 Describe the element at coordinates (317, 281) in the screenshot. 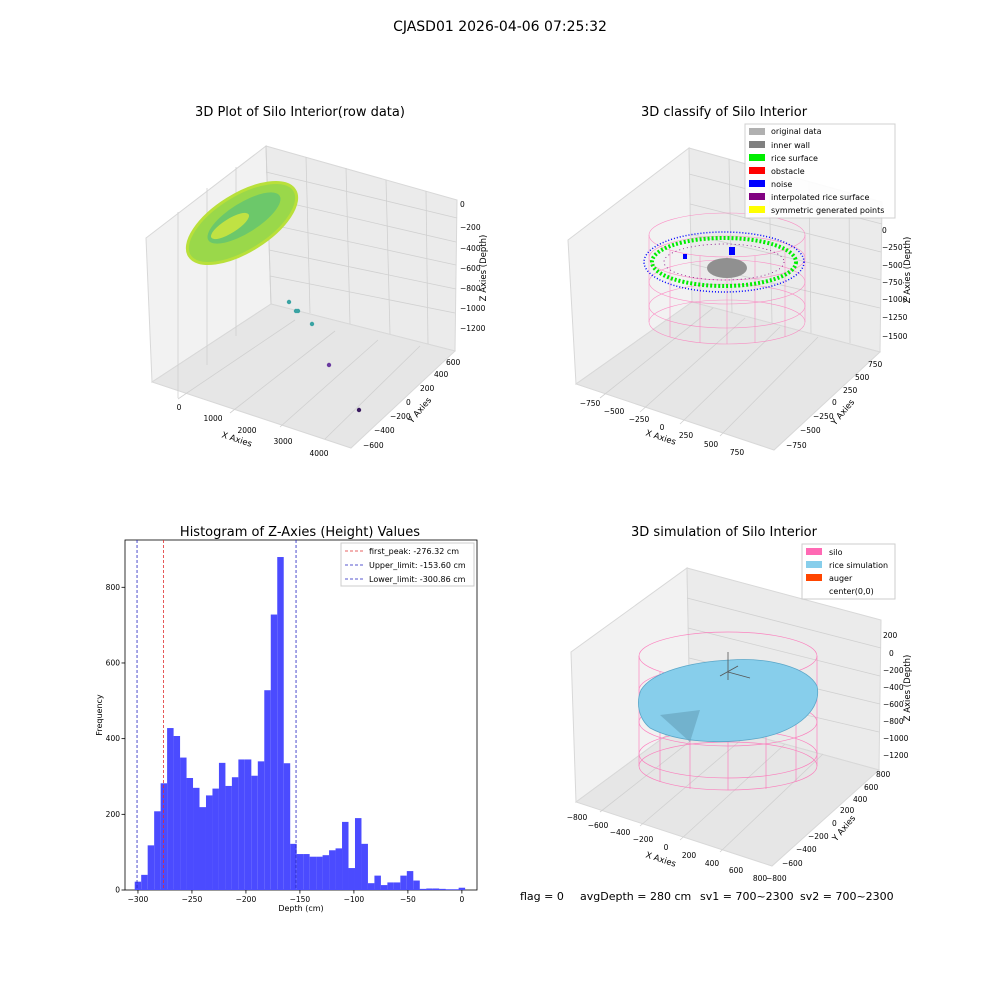

I see `panel-raw-3d: 3D Plot of Silo Interior(row data)` at that location.